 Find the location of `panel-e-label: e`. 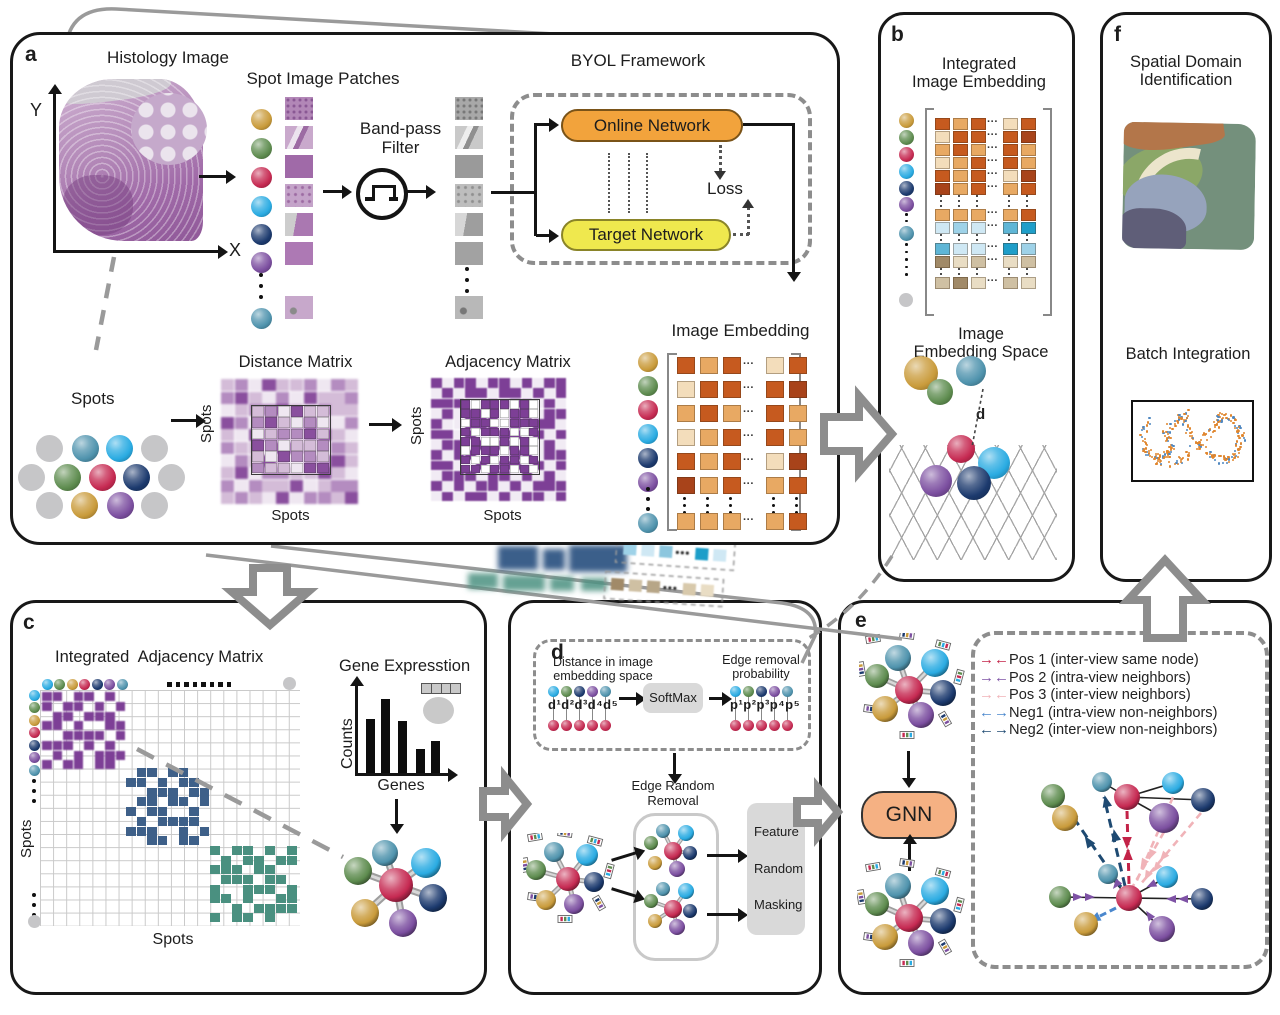

panel-e-label: e is located at coordinates (861, 620).